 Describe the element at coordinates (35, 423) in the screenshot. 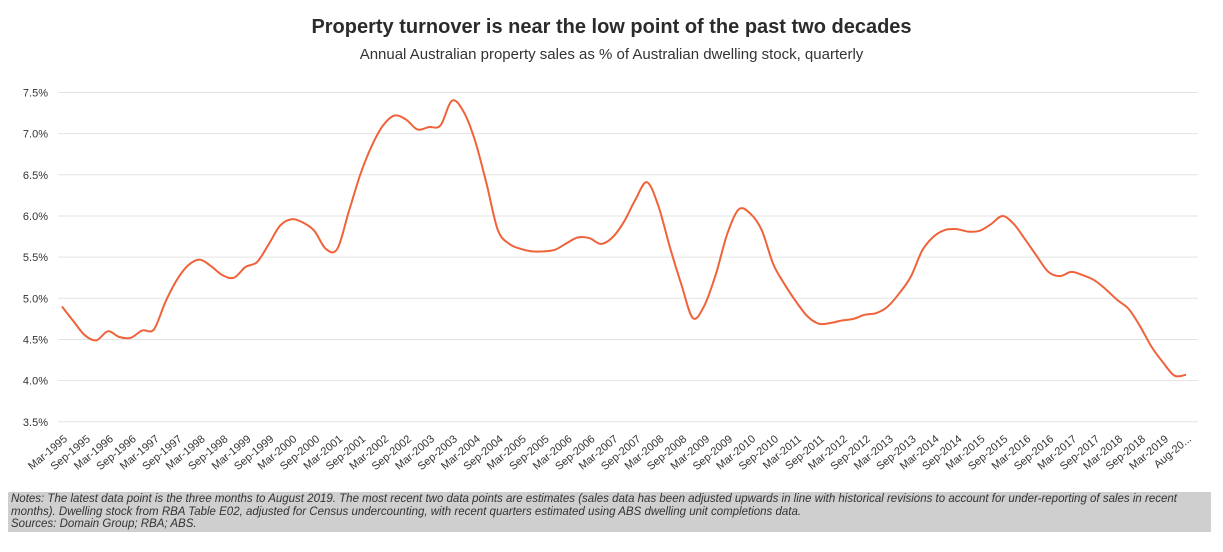

I see `y-tick-label: 3.5%` at that location.